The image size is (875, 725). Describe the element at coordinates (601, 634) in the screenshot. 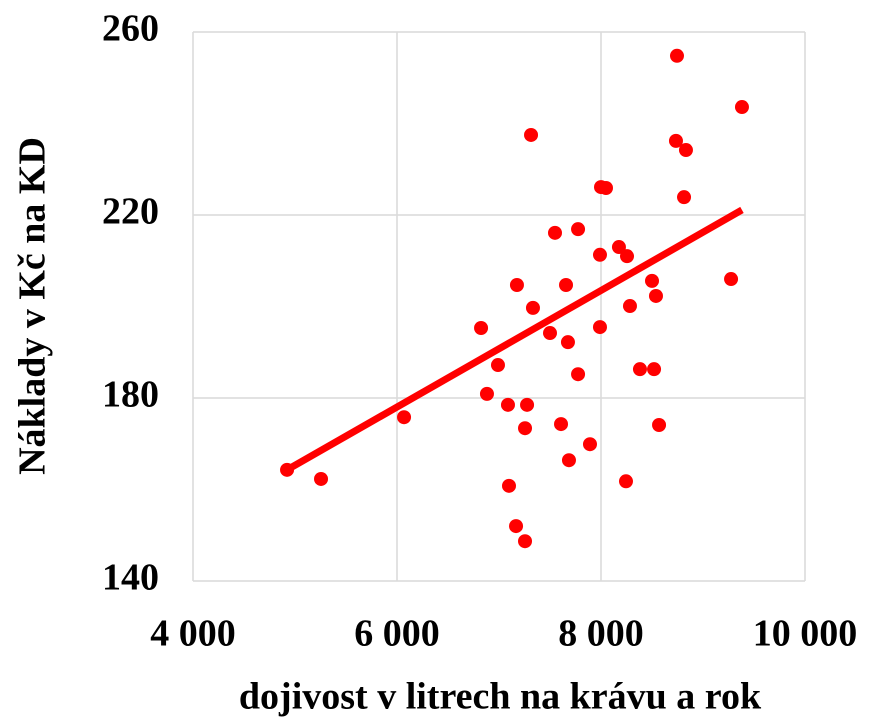

I see `x-tick-label: 8 000` at that location.